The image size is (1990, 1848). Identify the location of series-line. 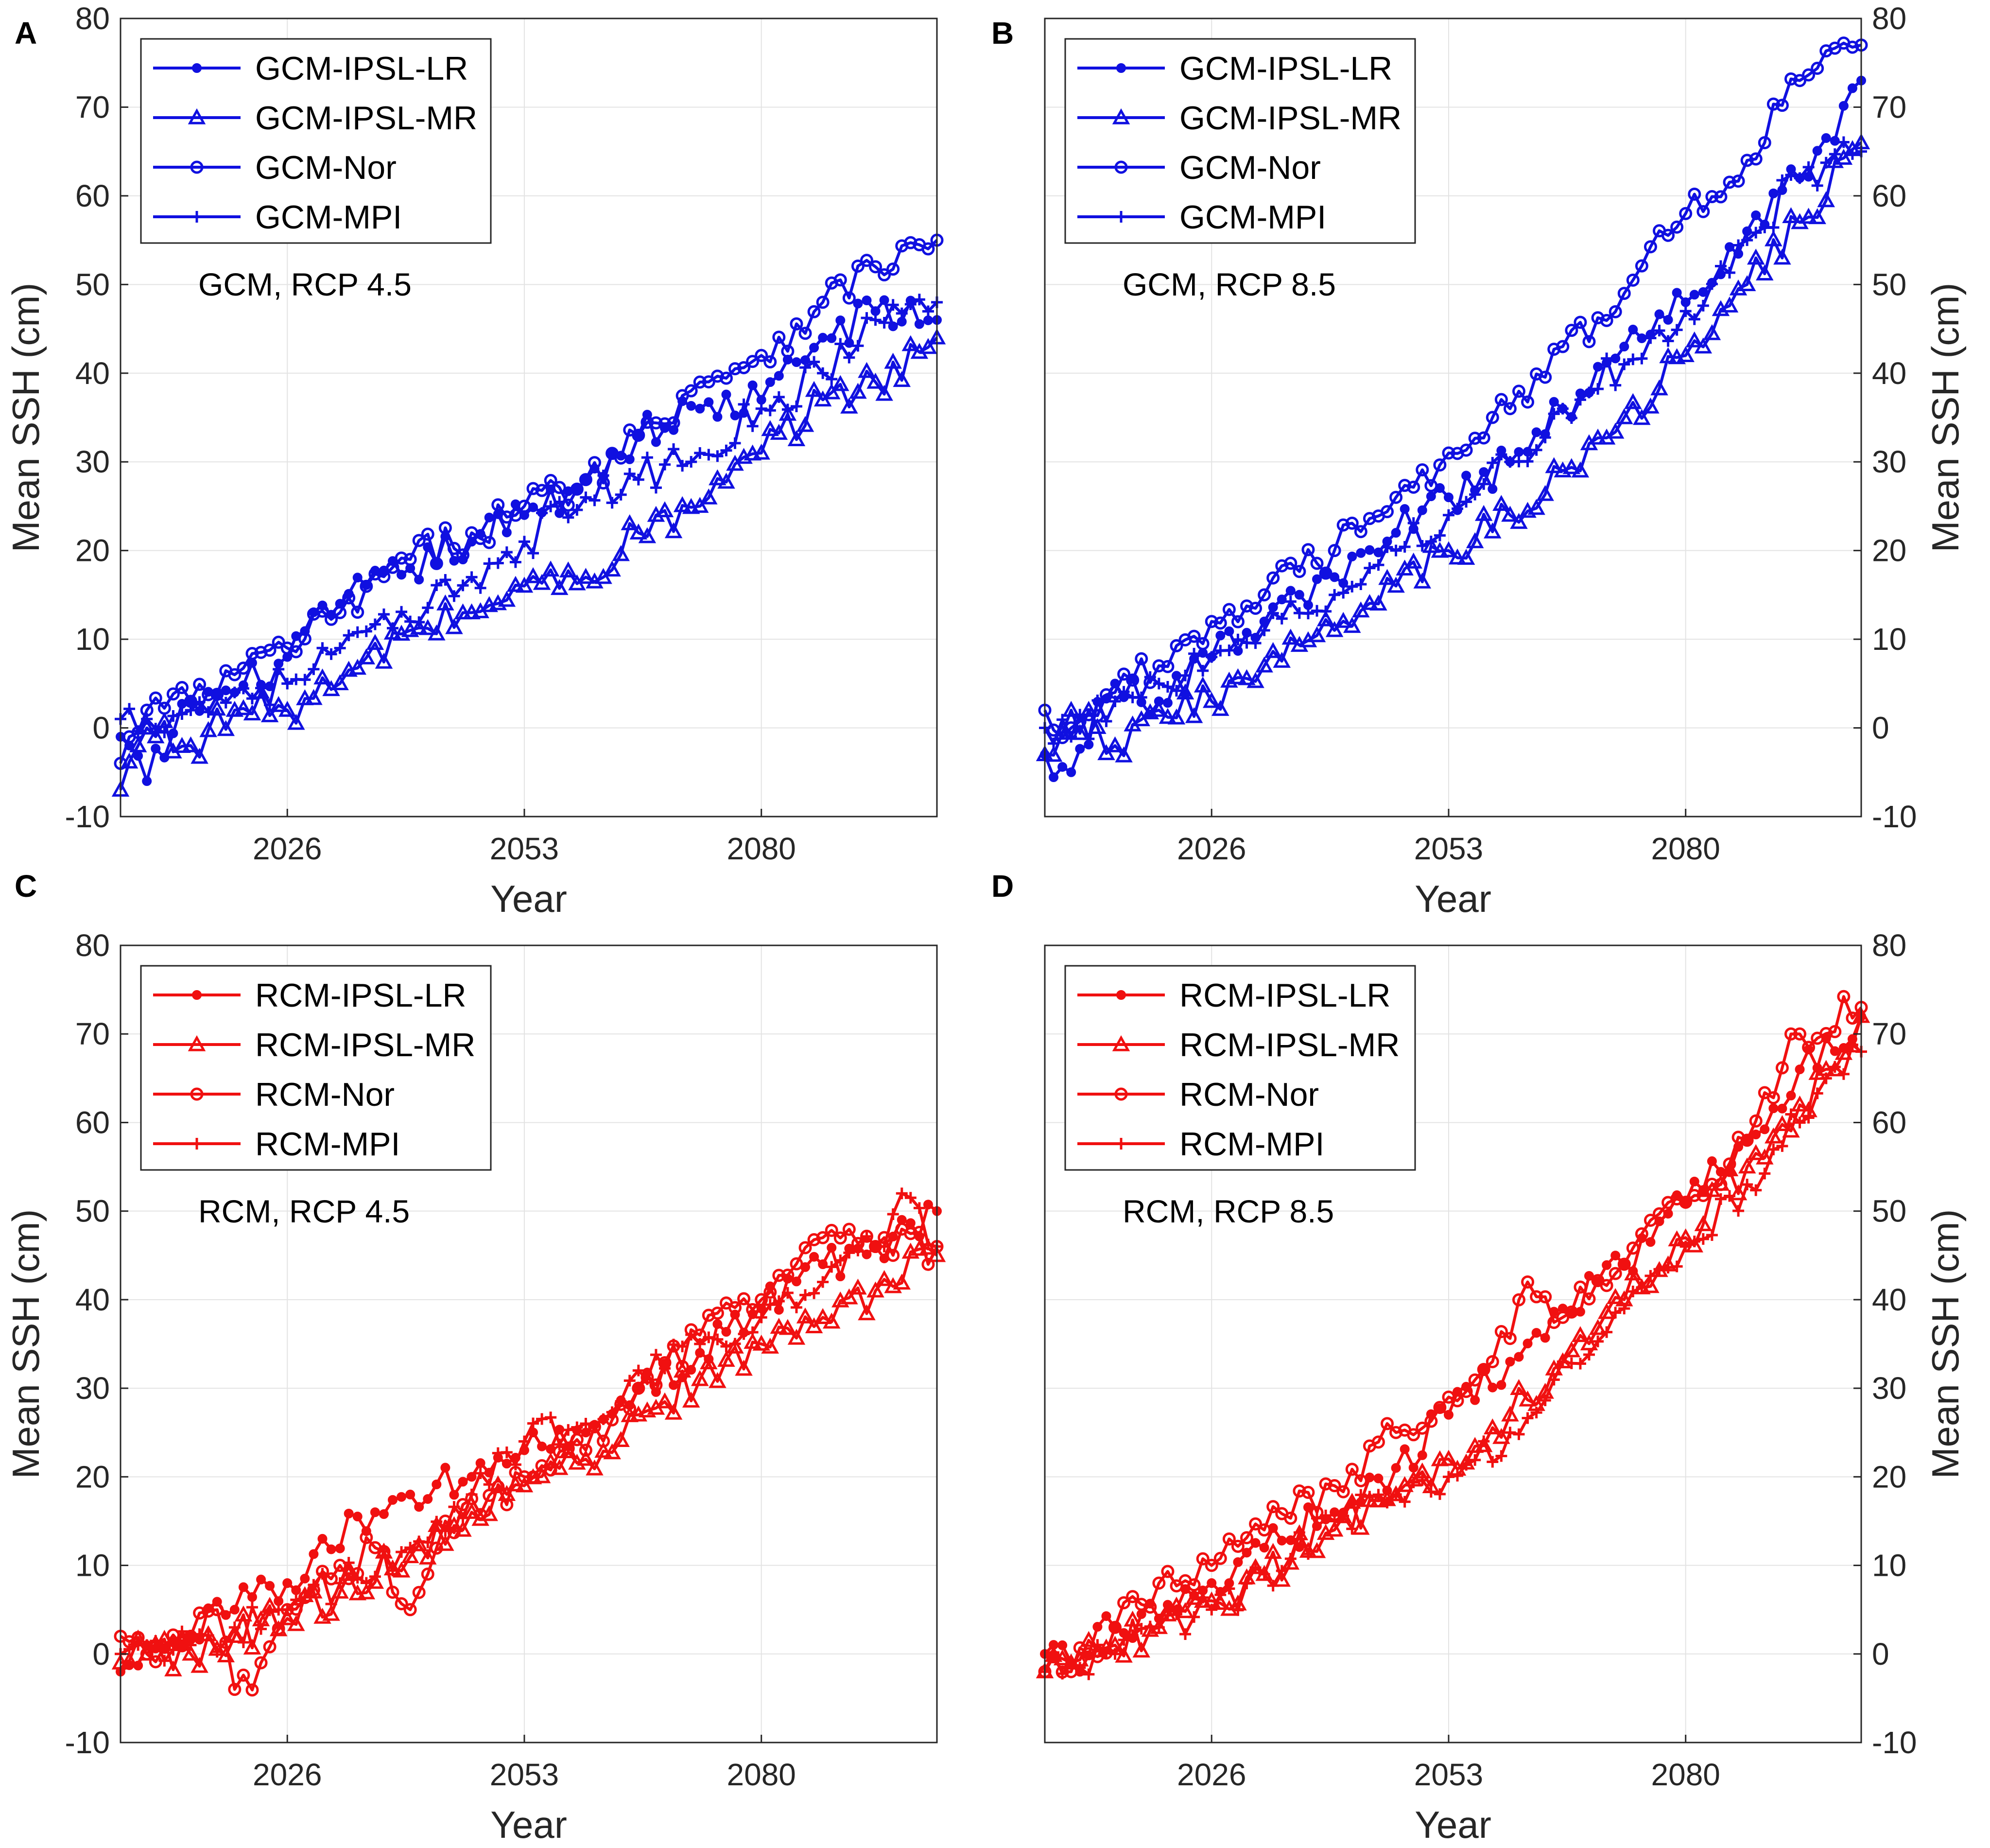
(528, 1427).